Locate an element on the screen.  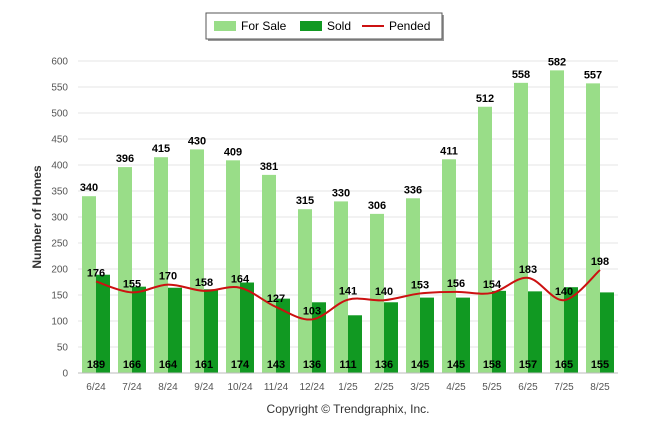
for-sale-value-label: 409 is located at coordinates (233, 152).